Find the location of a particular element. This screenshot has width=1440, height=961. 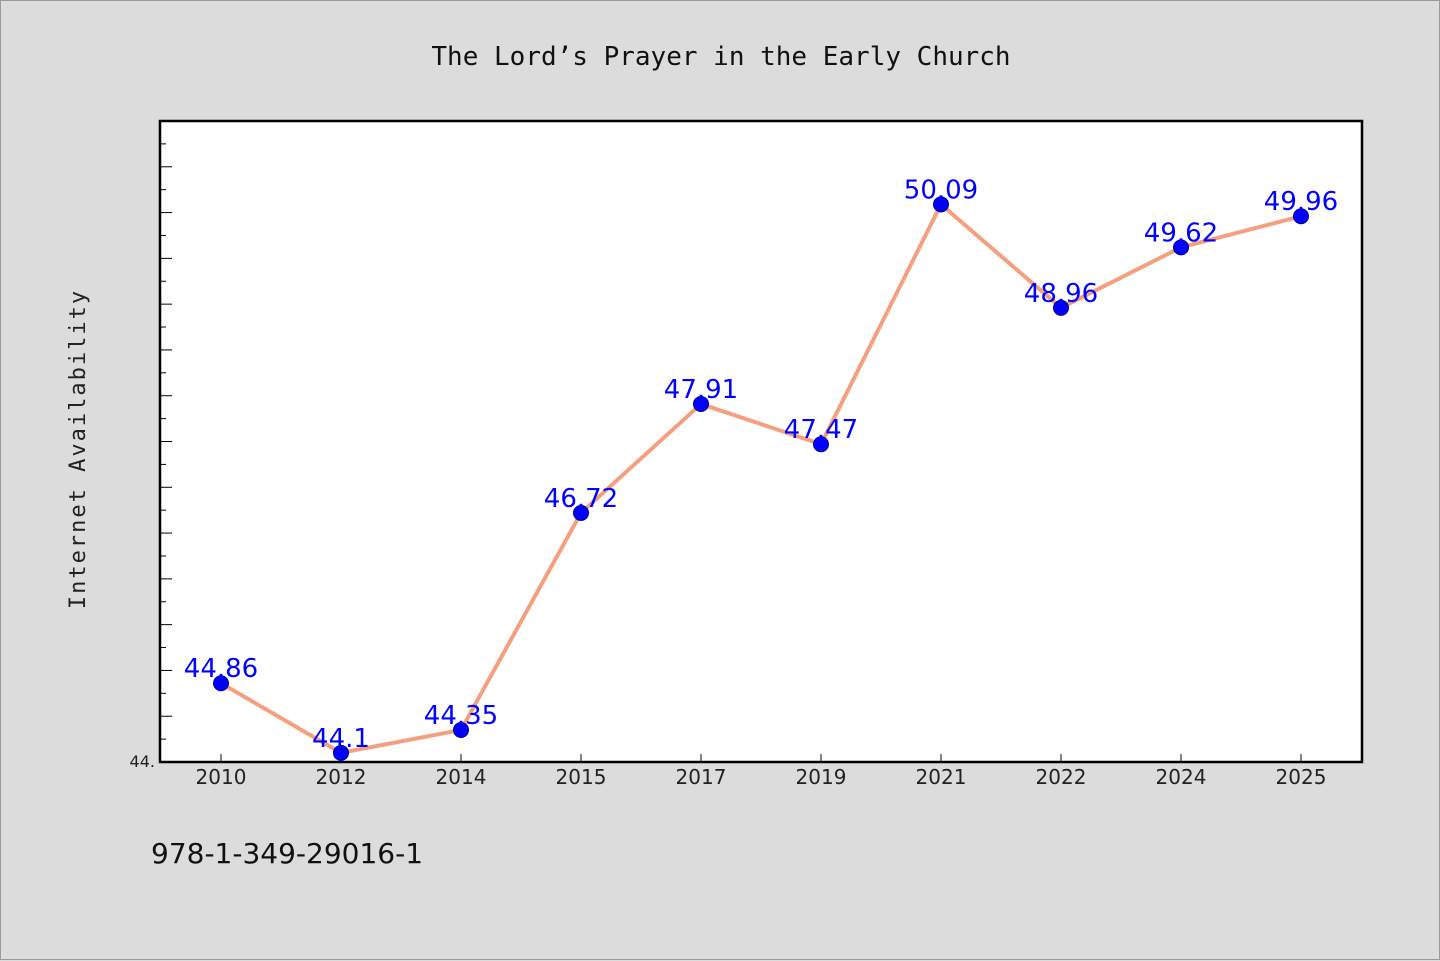

y-tick-label: 44. is located at coordinates (142, 761).